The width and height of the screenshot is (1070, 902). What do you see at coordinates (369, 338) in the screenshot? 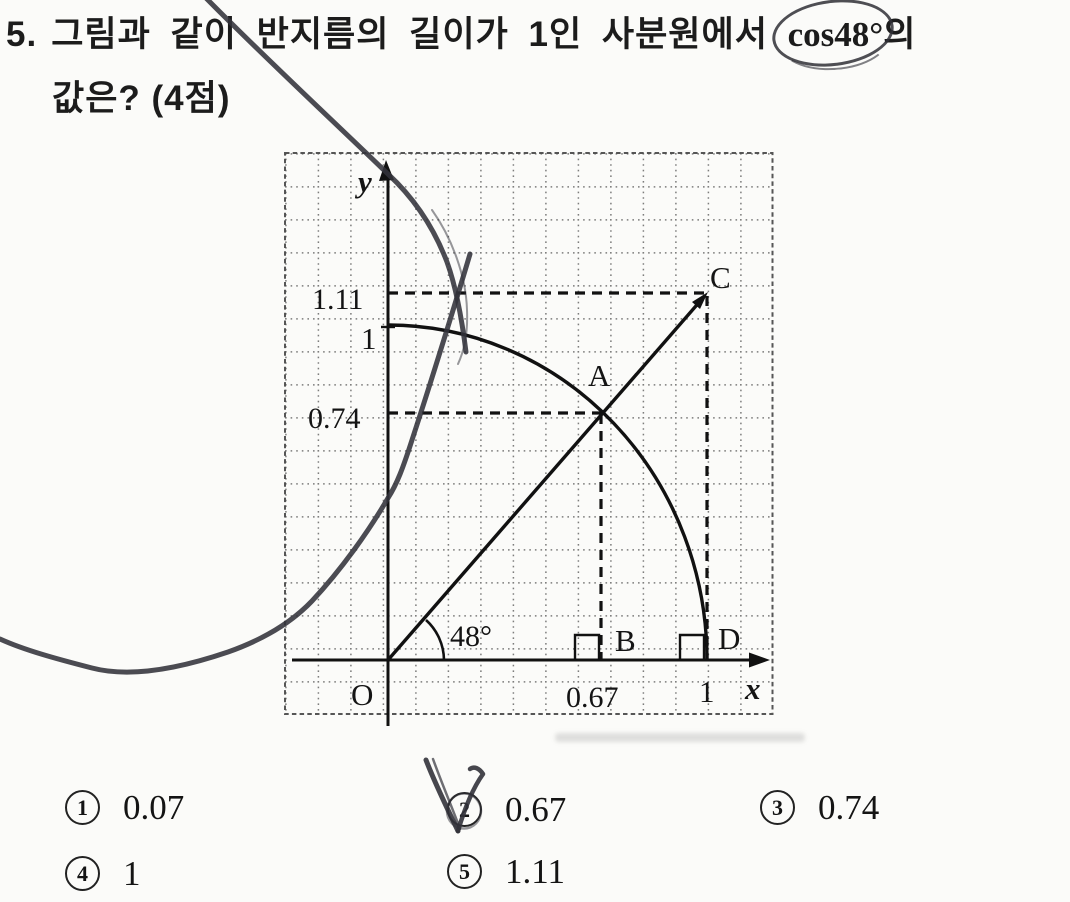
I see `label-tick-1y: 1` at bounding box center [369, 338].